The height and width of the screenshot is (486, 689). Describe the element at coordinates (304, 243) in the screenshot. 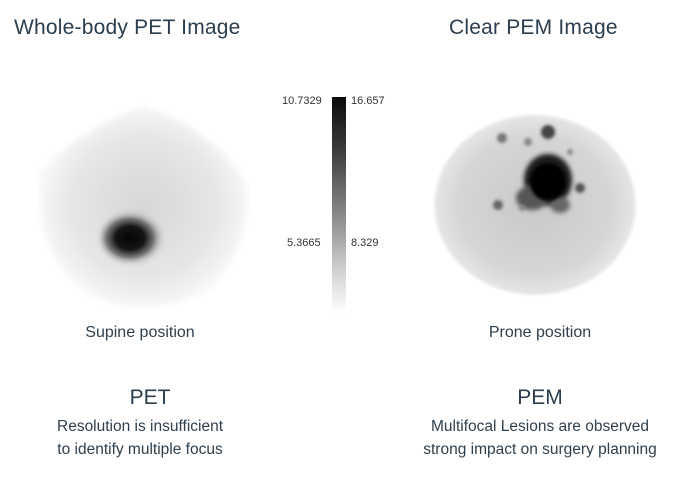

I see `colorbar-left-tick-mid: 5.3665` at that location.